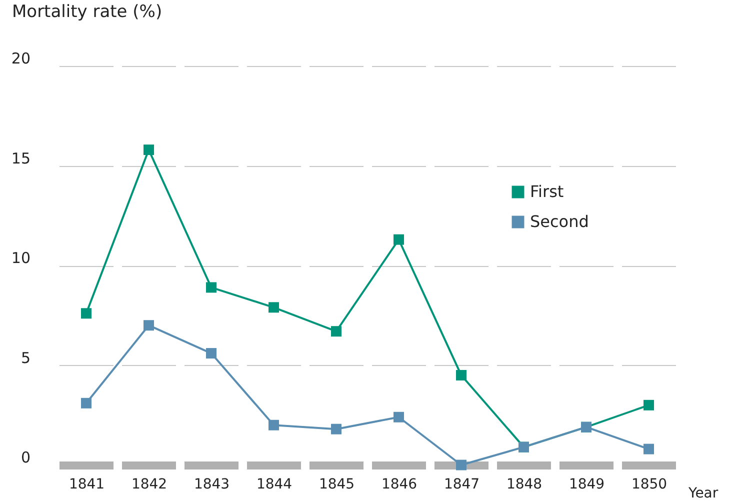 The width and height of the screenshot is (740, 504). Describe the element at coordinates (649, 484) in the screenshot. I see `x-tick-label: 1850` at that location.